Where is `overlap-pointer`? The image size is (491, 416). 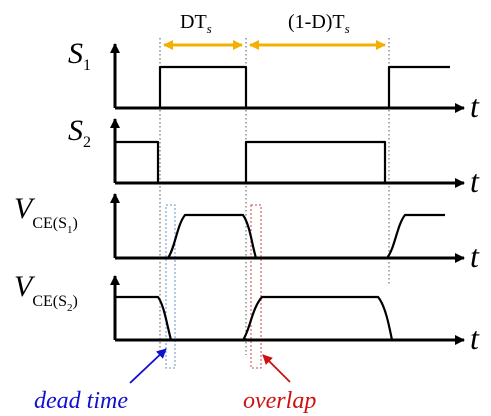 overlap-pointer is located at coordinates (276, 368).